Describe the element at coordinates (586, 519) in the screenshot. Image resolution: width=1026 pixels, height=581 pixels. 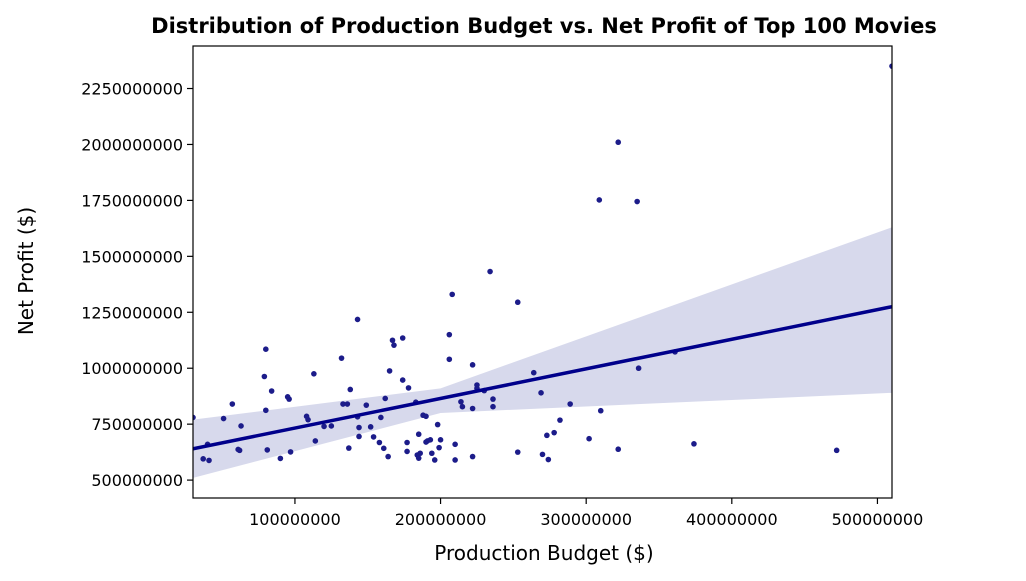
I see `x-tick-label: 300000000` at that location.